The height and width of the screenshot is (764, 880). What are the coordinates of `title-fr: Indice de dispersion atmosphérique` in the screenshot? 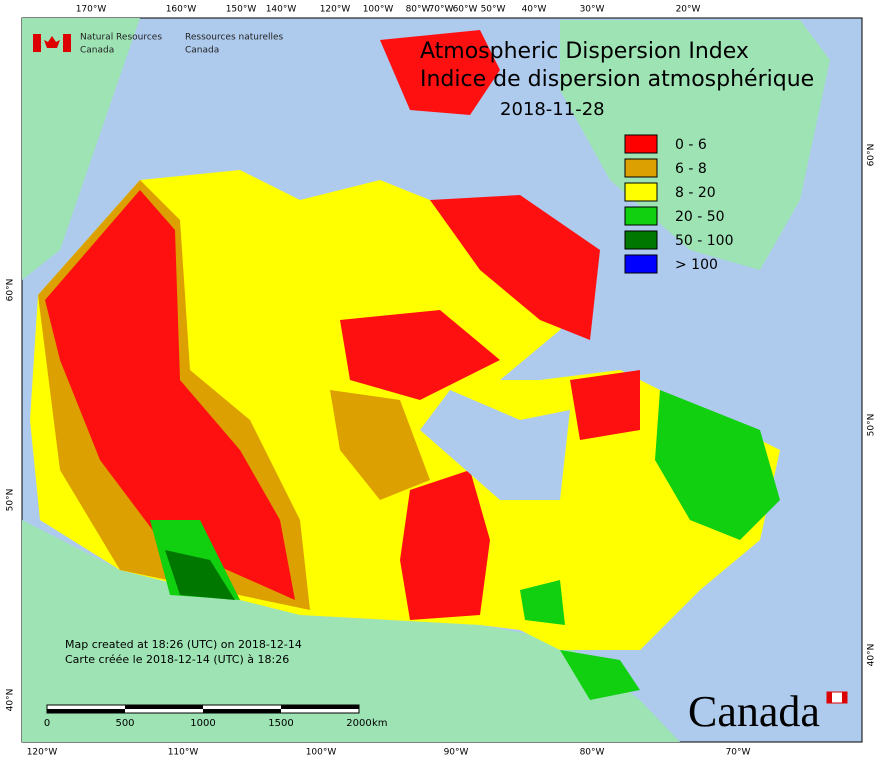 It's located at (617, 79).